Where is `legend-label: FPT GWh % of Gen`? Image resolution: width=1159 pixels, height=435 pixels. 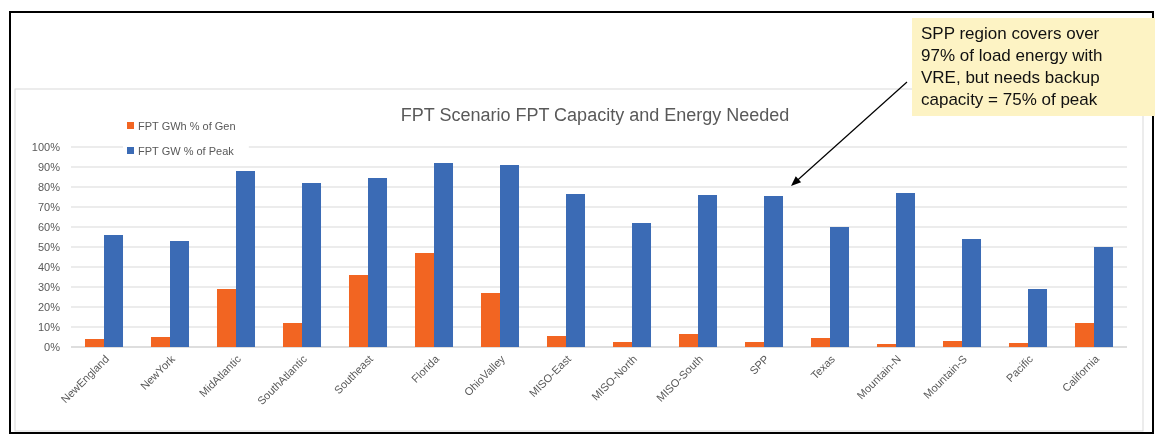
legend-label: FPT GWh % of Gen is located at coordinates (187, 125).